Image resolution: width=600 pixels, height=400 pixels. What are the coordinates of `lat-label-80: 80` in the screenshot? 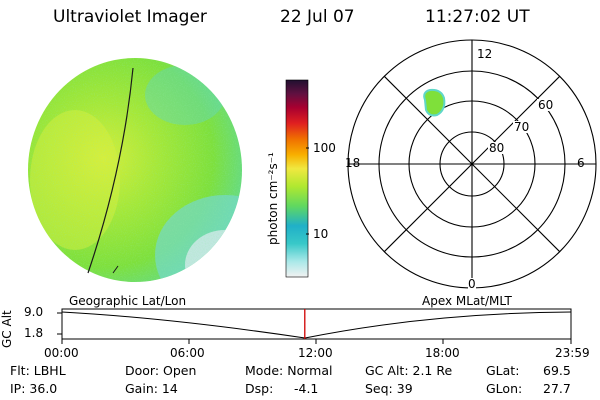 It's located at (497, 148).